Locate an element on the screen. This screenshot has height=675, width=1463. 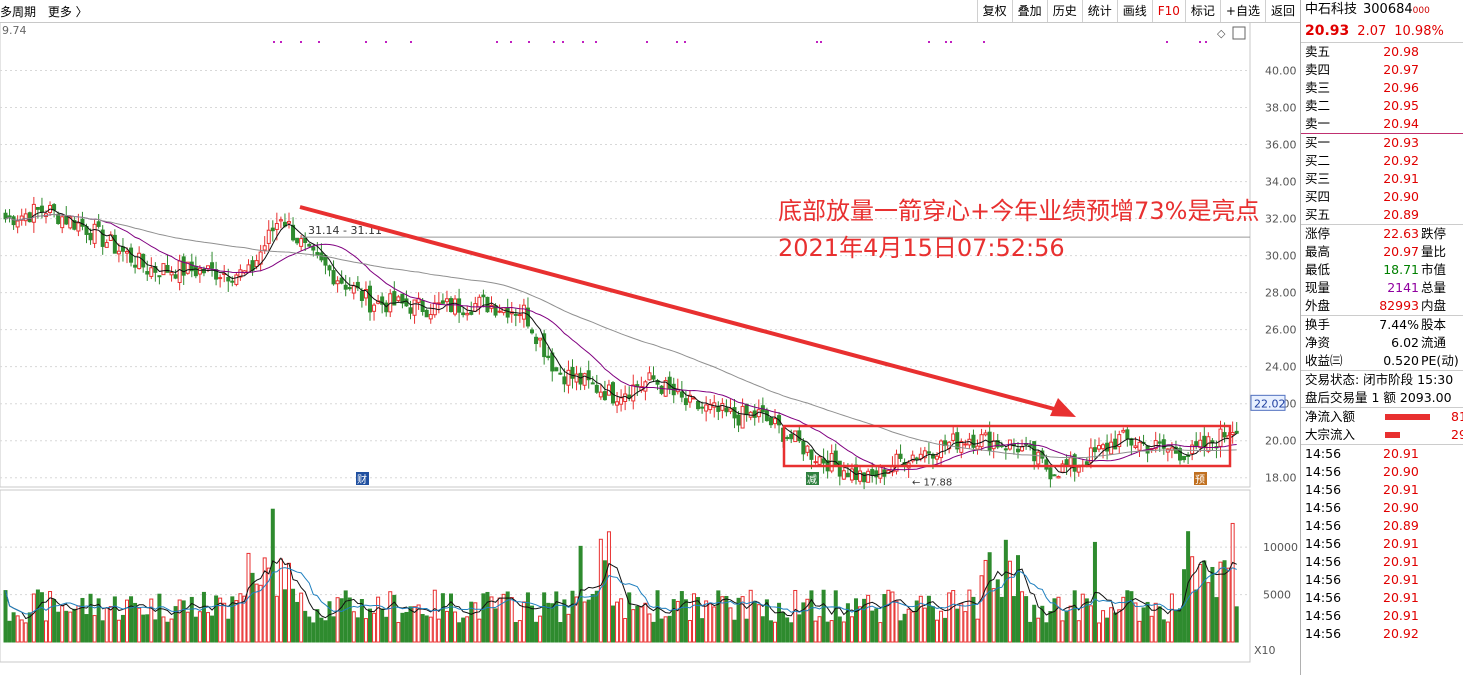
toolbar-button-1: 叠加 is located at coordinates (1029, 11).